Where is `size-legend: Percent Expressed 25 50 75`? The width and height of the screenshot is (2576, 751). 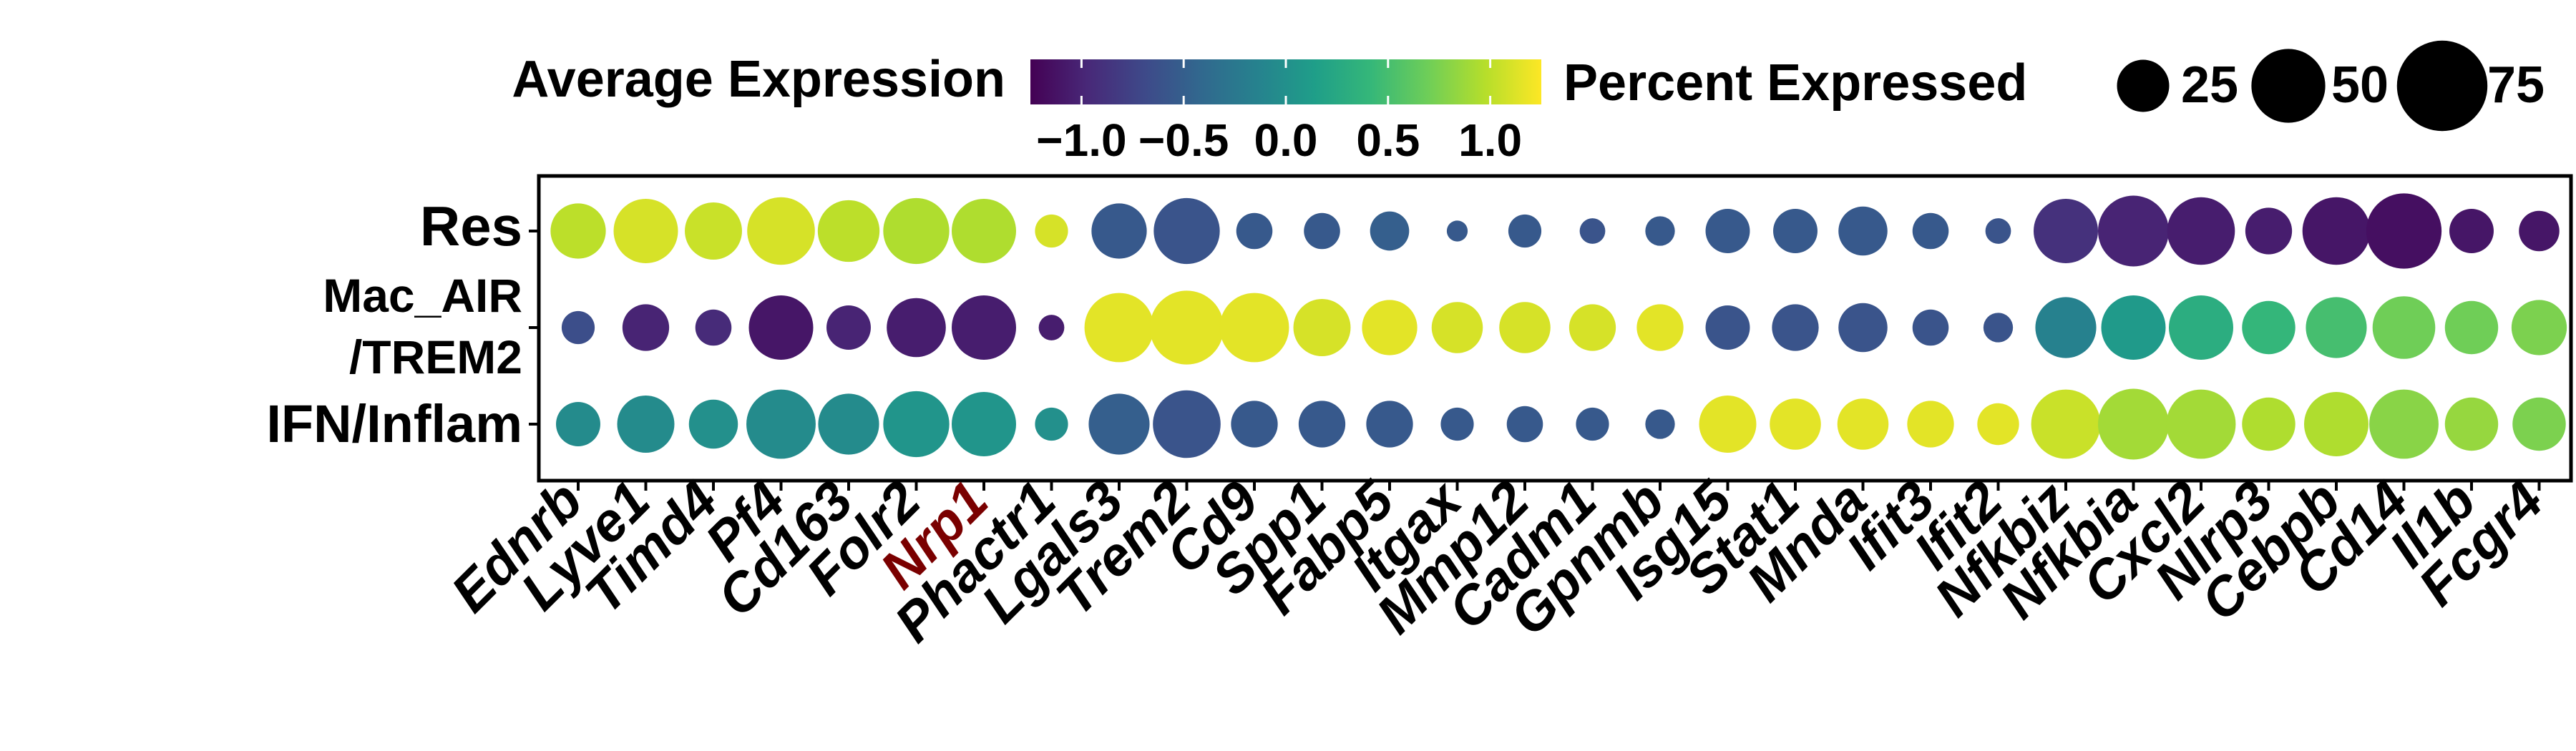
size-legend: Percent Expressed 25 50 75 is located at coordinates (2054, 86).